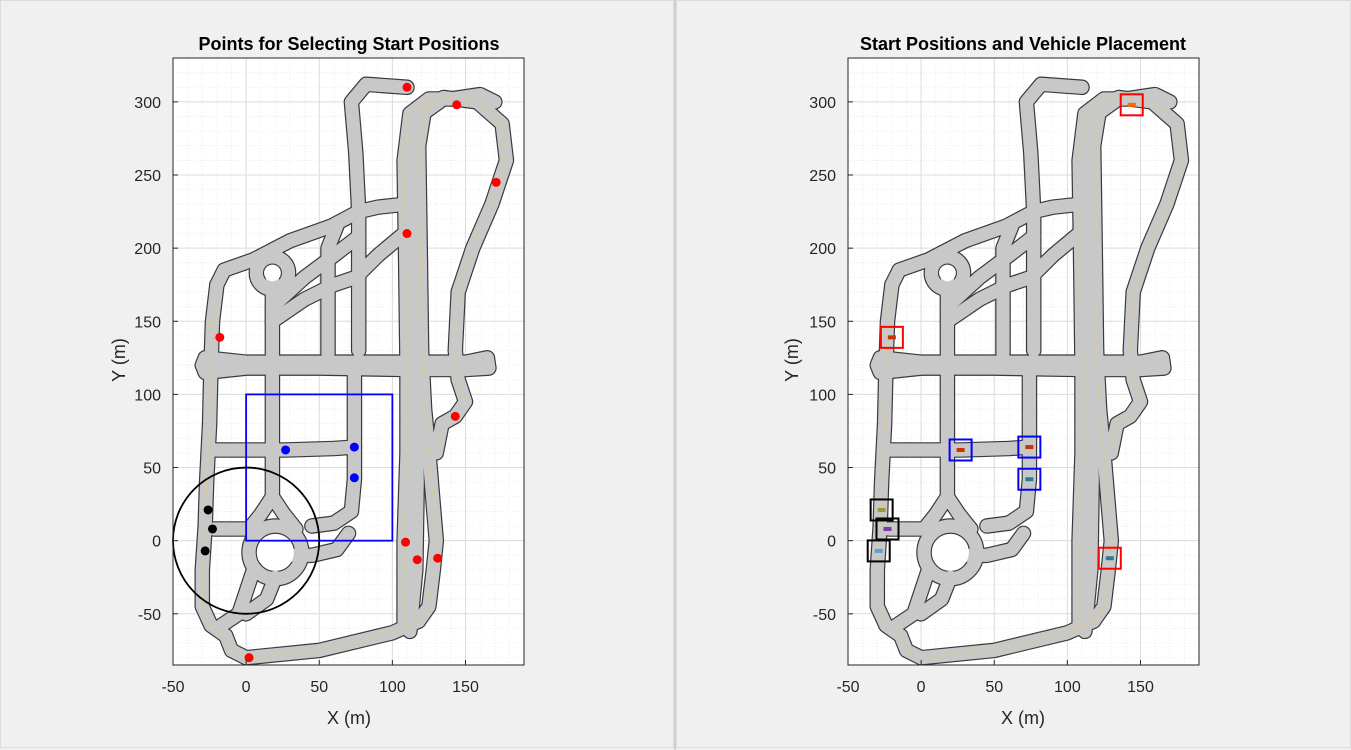  What do you see at coordinates (675, 375) in the screenshot?
I see `panel-divider` at bounding box center [675, 375].